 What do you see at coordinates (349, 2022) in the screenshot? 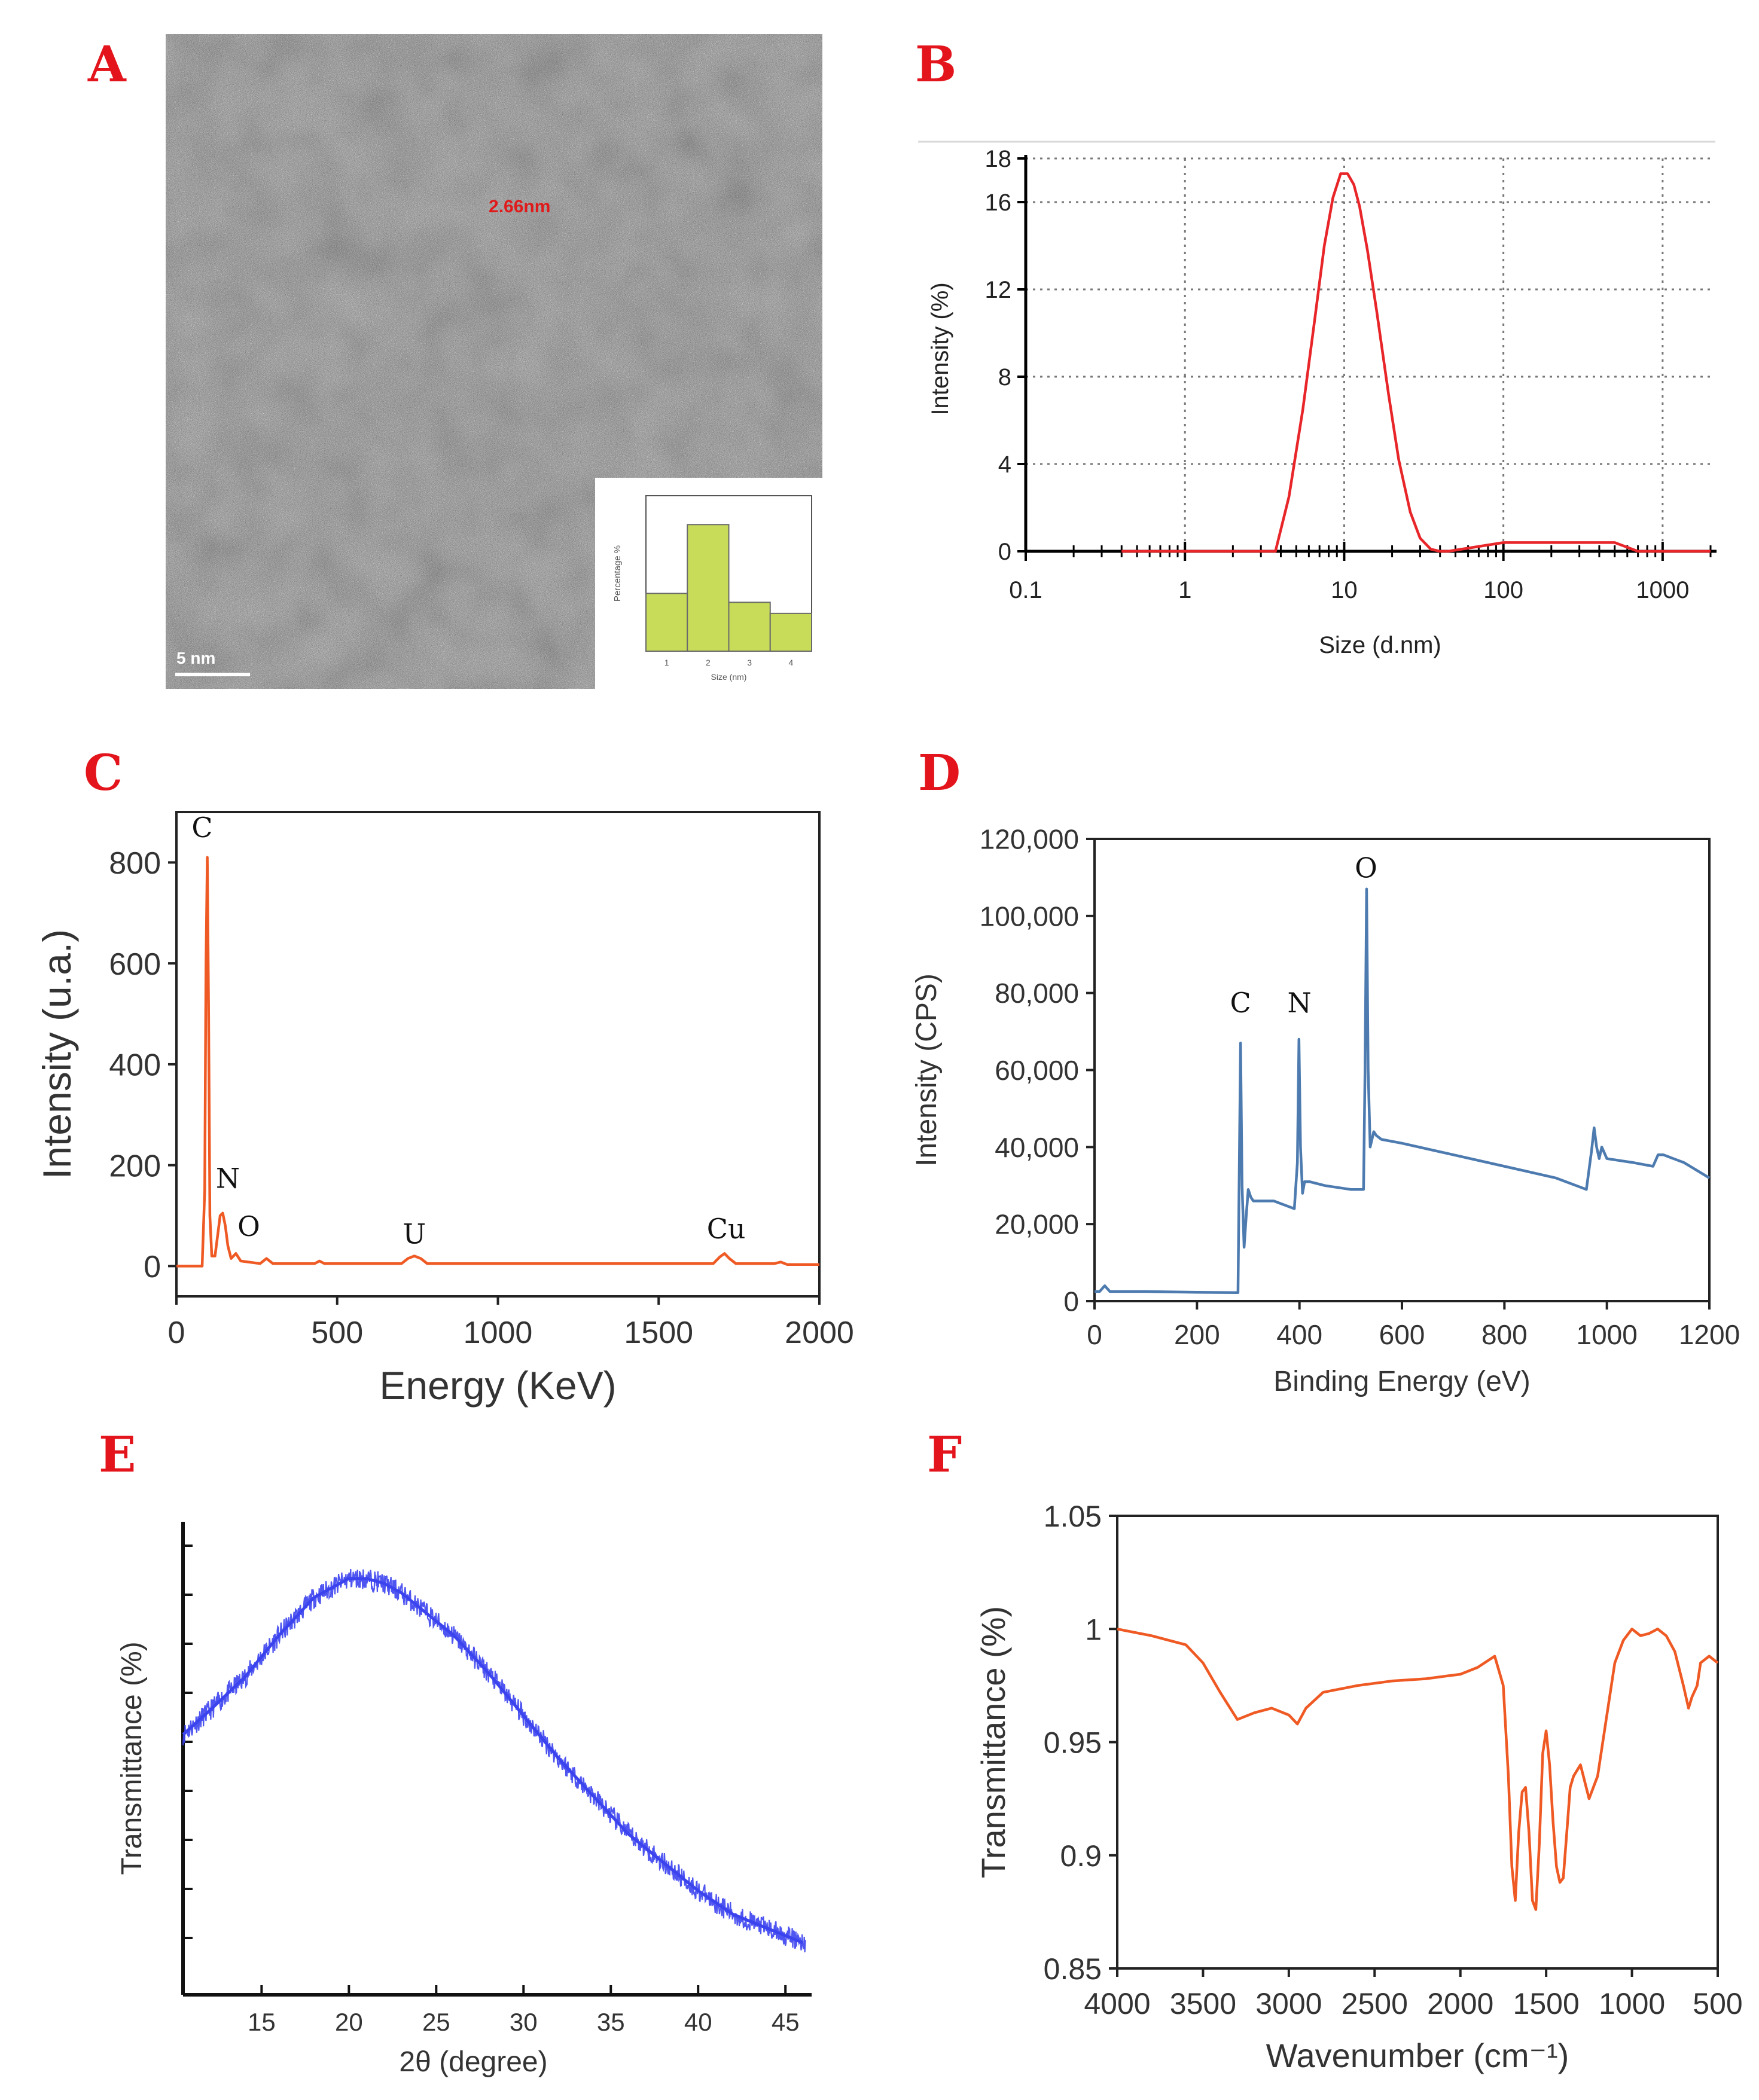
I see `chart-e-x-tick-label: 20` at bounding box center [349, 2022].